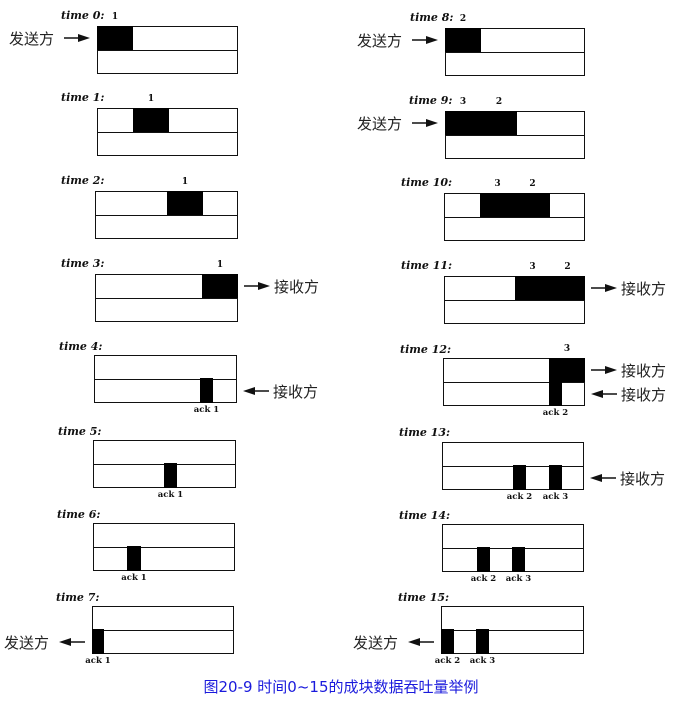  Describe the element at coordinates (432, 17) in the screenshot. I see `time-label: time 8:` at that location.